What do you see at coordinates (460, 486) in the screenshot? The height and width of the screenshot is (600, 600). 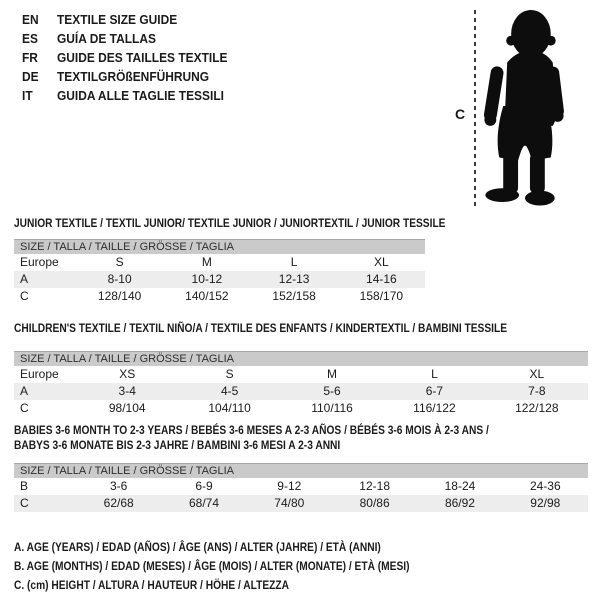 I see `size-cell: 18-24` at bounding box center [460, 486].